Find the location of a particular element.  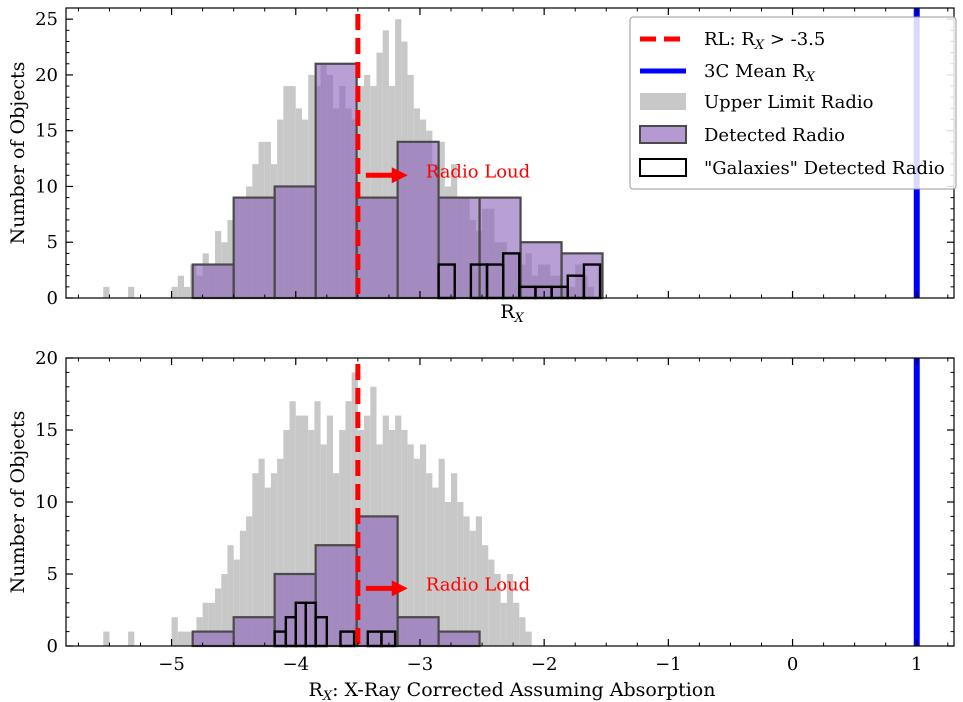

legend-detected-swatch is located at coordinates (663, 134).